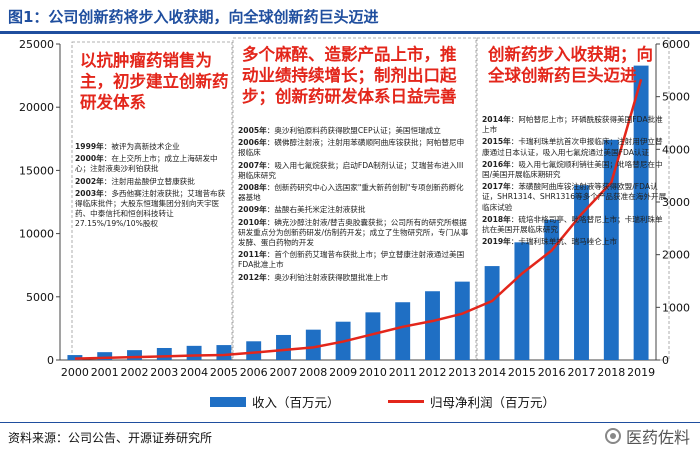 The image size is (700, 457). I want to click on title-bar: 图1：公司创新药将步入收获期，向全球创新药巨头迈进, so click(350, 17).